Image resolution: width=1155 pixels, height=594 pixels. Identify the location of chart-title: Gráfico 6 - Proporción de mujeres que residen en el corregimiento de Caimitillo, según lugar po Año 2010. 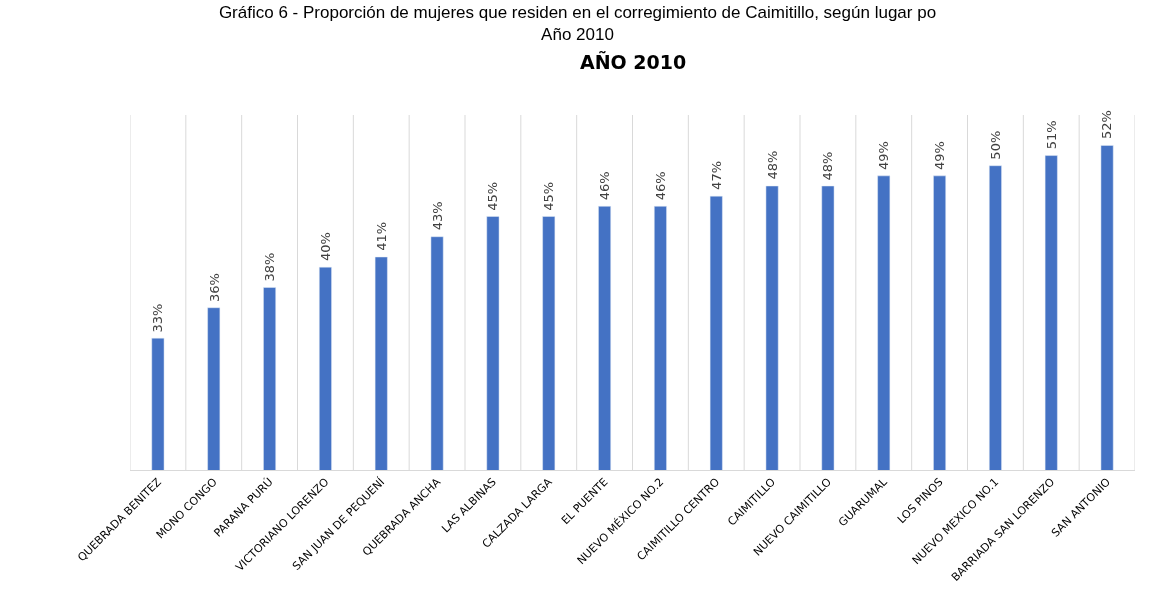
(577, 23).